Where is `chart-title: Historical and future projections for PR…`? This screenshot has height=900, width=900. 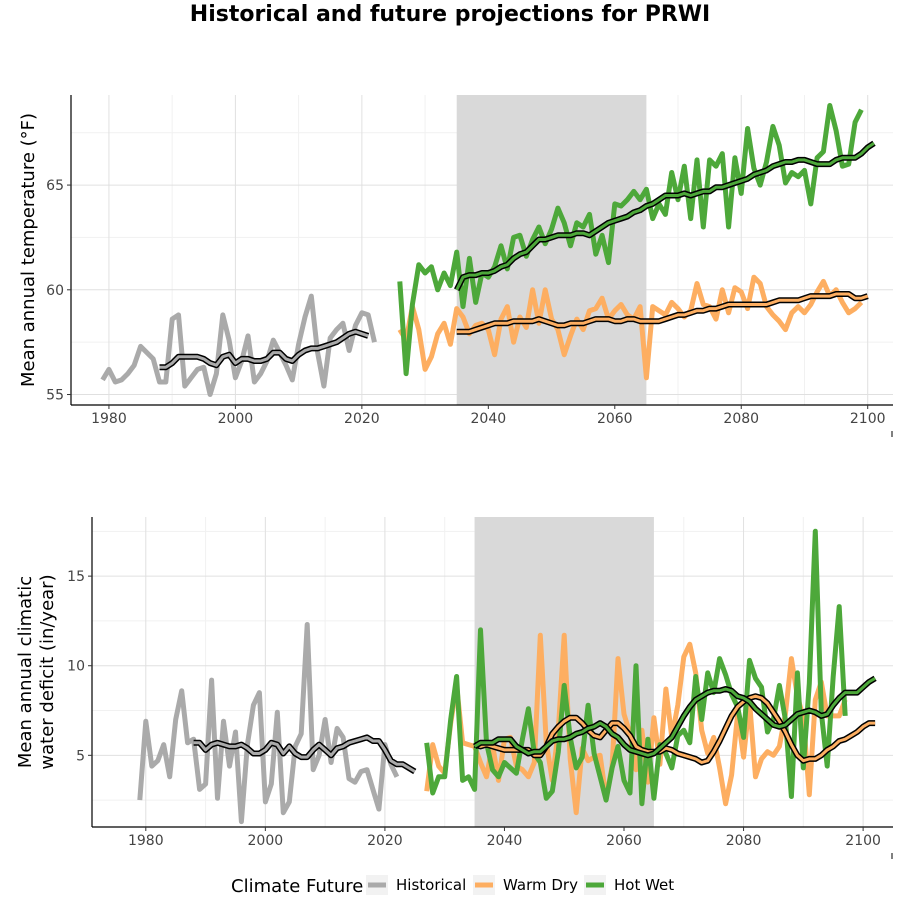
chart-title: Historical and future projections for PR… is located at coordinates (450, 14).